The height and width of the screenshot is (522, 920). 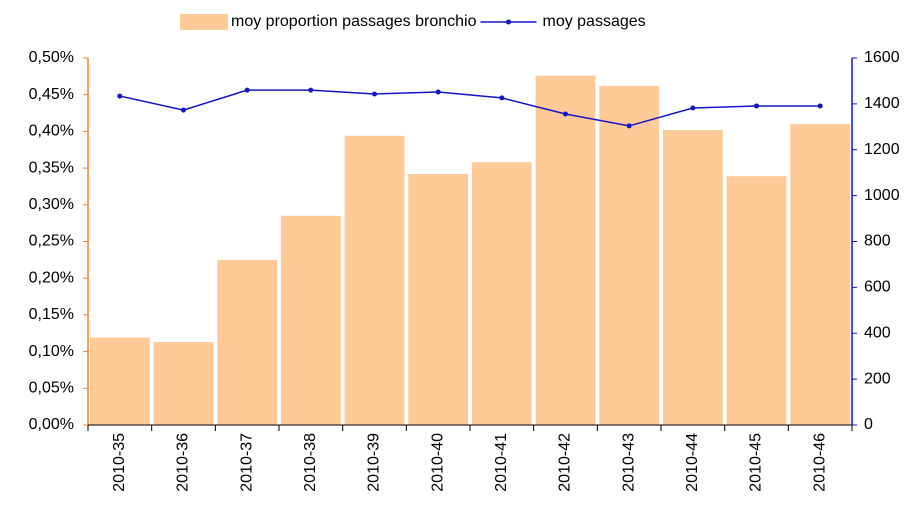 I want to click on x-tick-label: 2010-39, so click(x=374, y=462).